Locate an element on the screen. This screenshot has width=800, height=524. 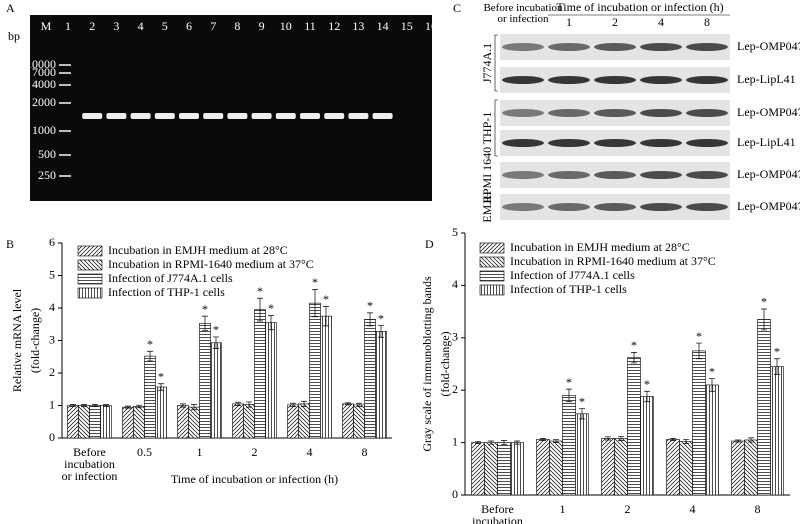
group-label: THP-1 is located at coordinates (487, 128).